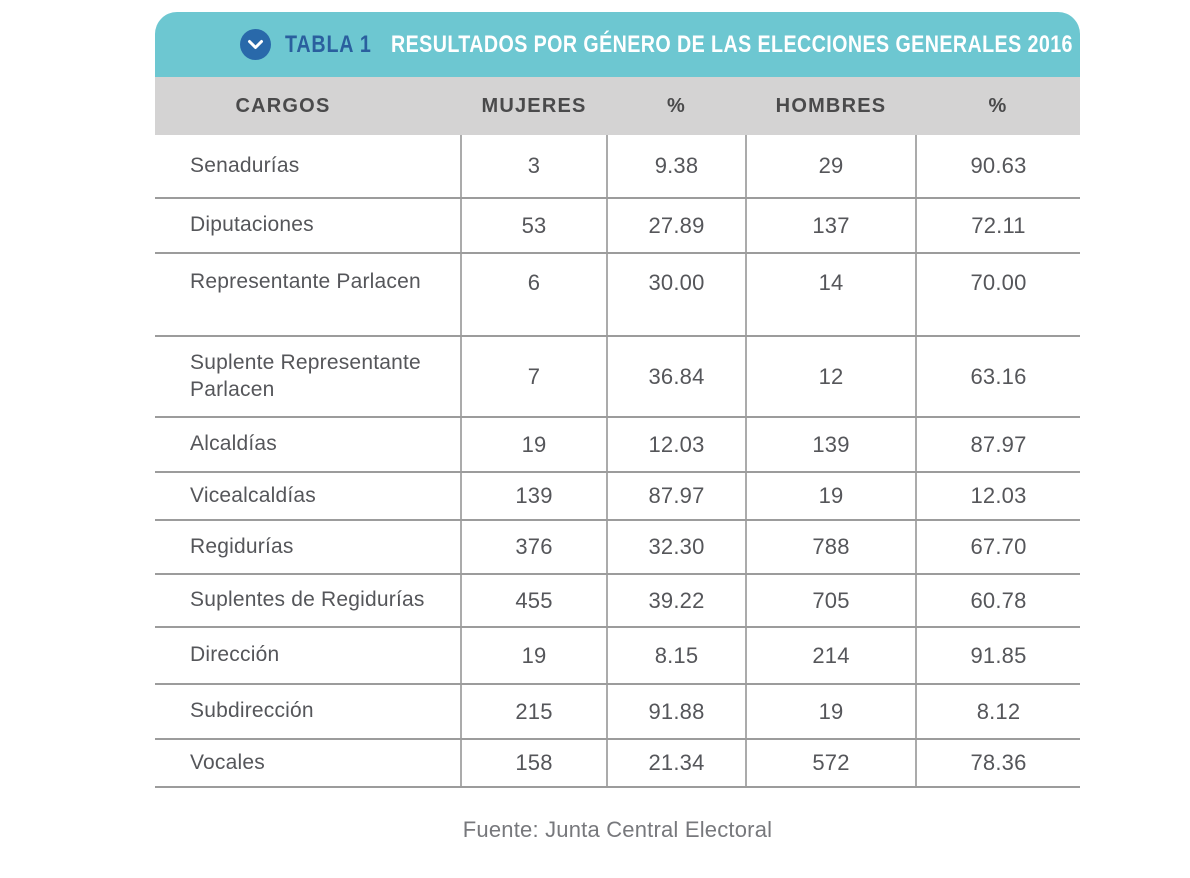 This screenshot has width=1190, height=878. I want to click on table-row: Regidurías 376 32.30 788 67.70, so click(617, 547).